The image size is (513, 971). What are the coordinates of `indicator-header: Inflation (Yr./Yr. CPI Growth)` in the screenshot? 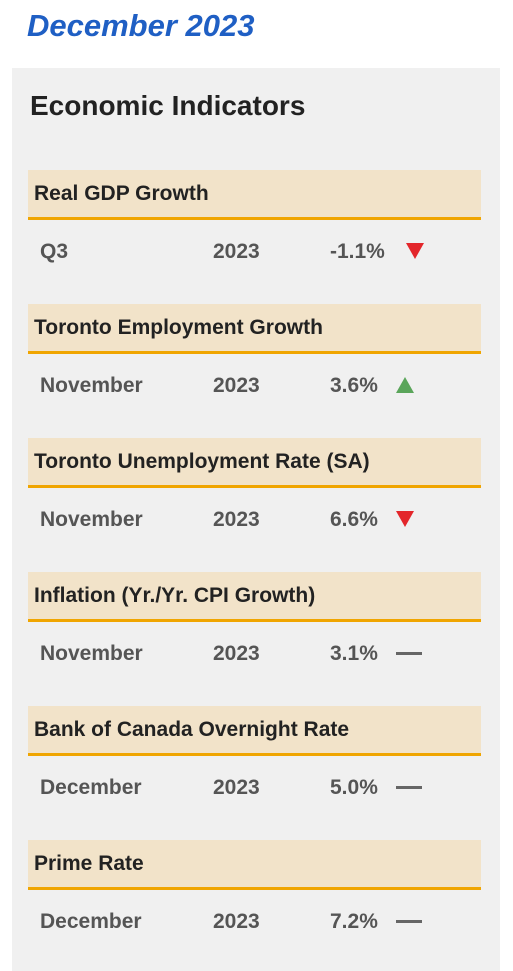 It's located at (254, 597).